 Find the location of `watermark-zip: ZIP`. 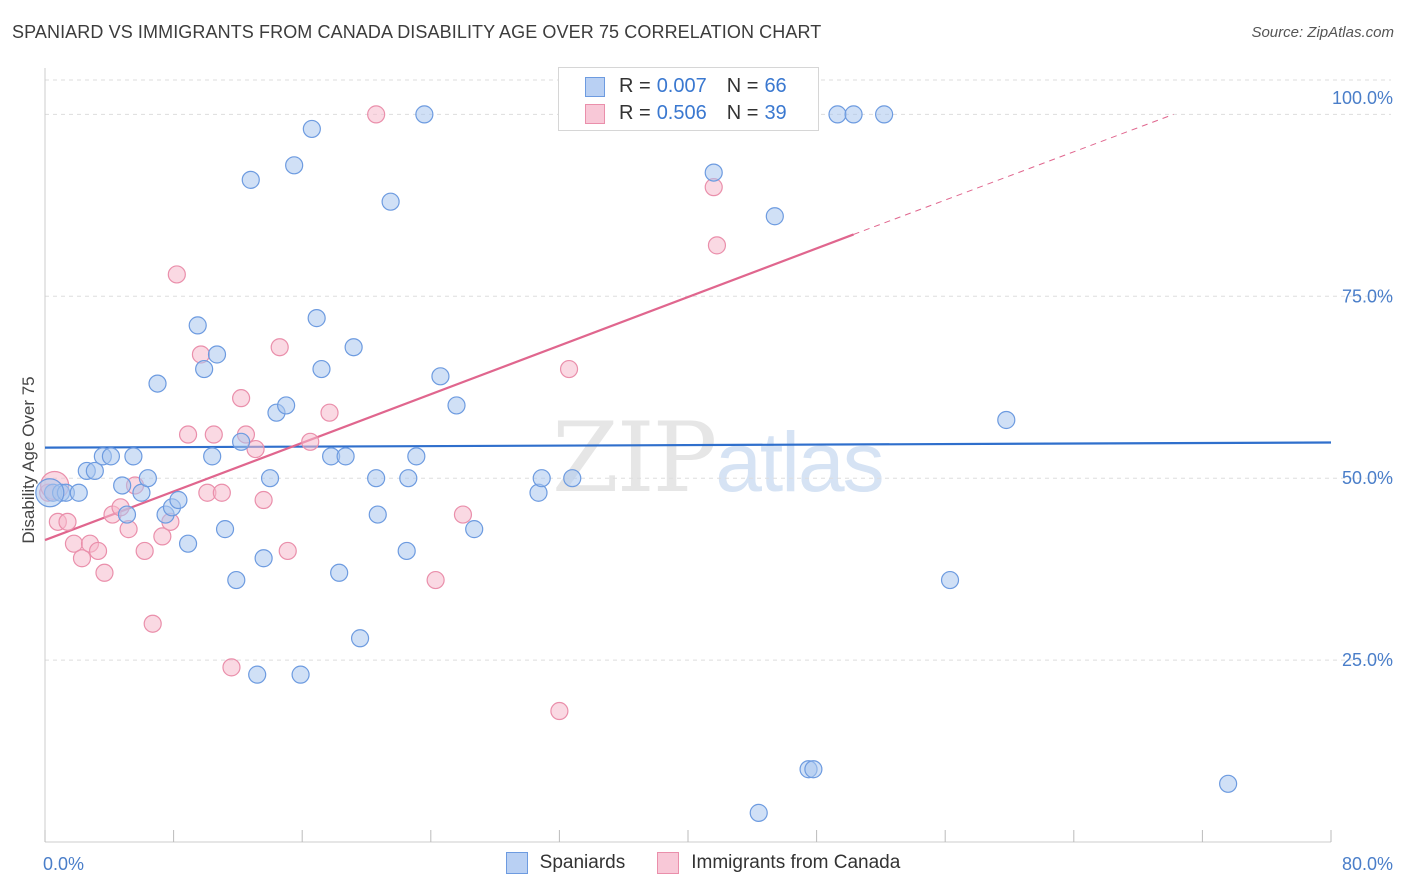

watermark-zip: ZIP is located at coordinates (634, 458).